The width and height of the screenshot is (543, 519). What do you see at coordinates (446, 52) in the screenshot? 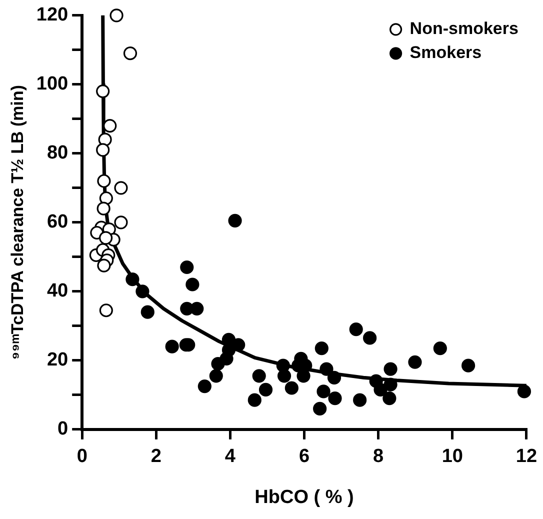
I see `legend-label: Smokers` at bounding box center [446, 52].